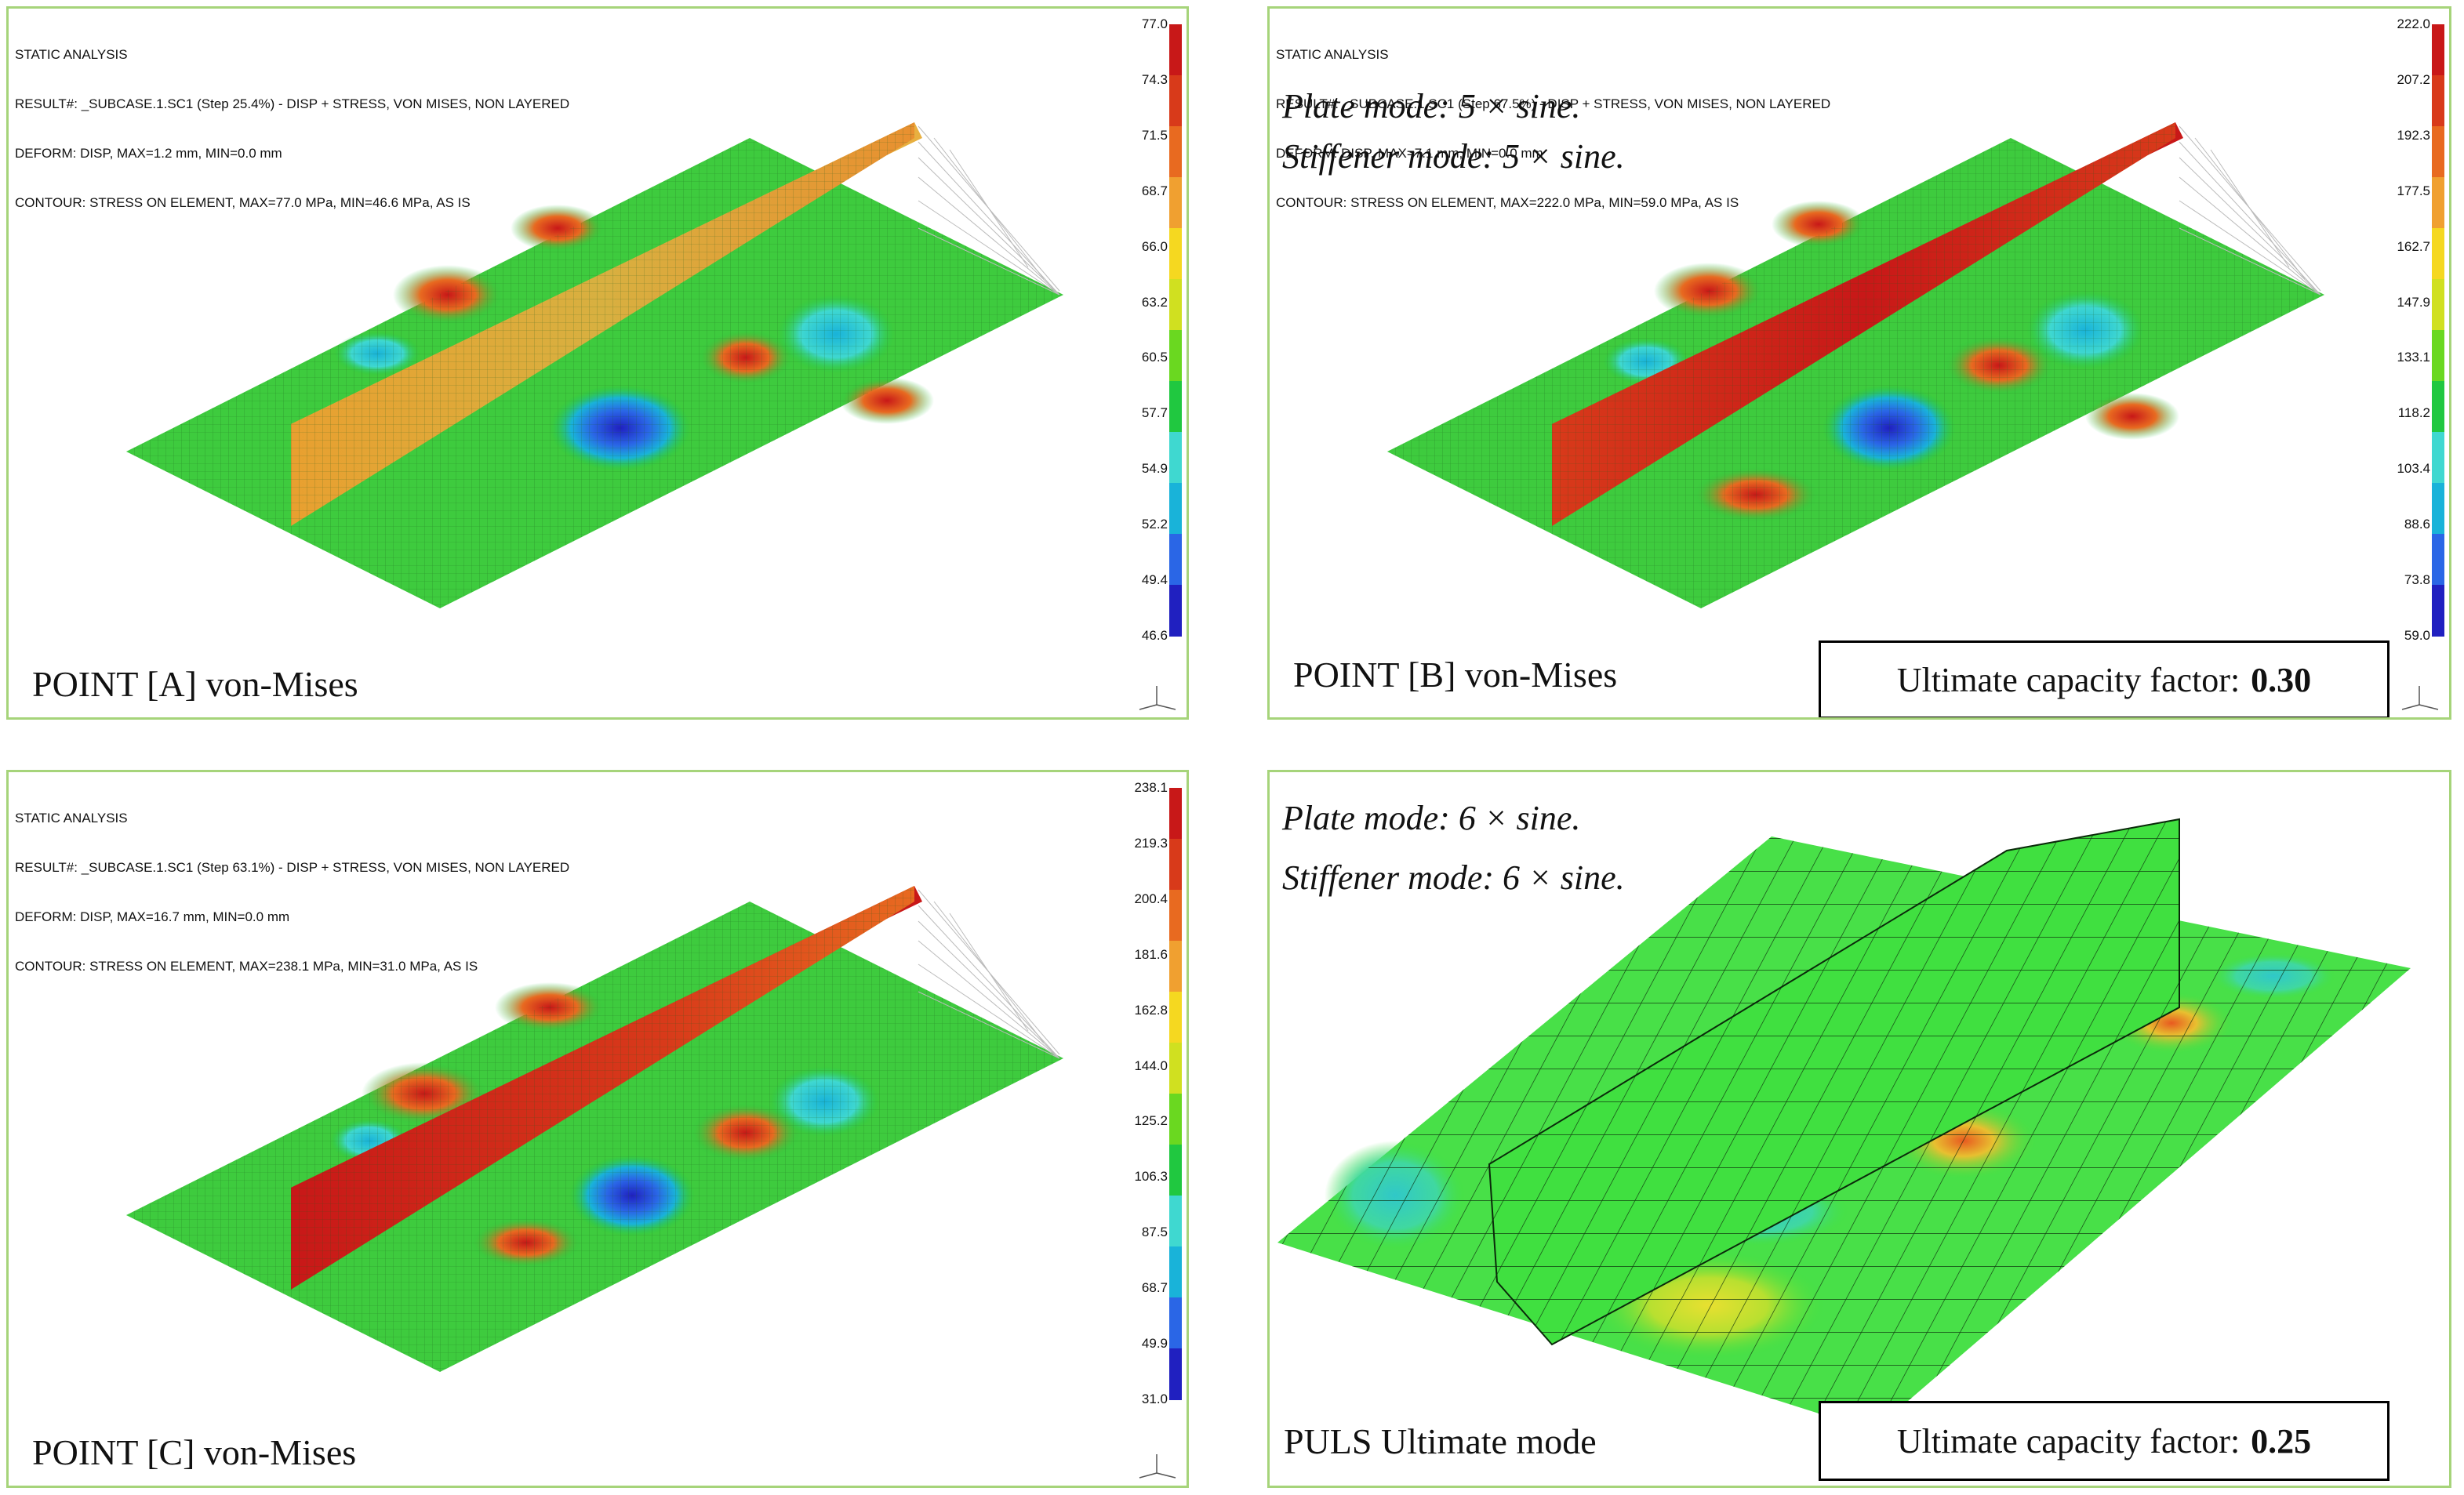 This screenshot has height=1495, width=2464. I want to click on legend-tick-label: 46.6, so click(1154, 635).